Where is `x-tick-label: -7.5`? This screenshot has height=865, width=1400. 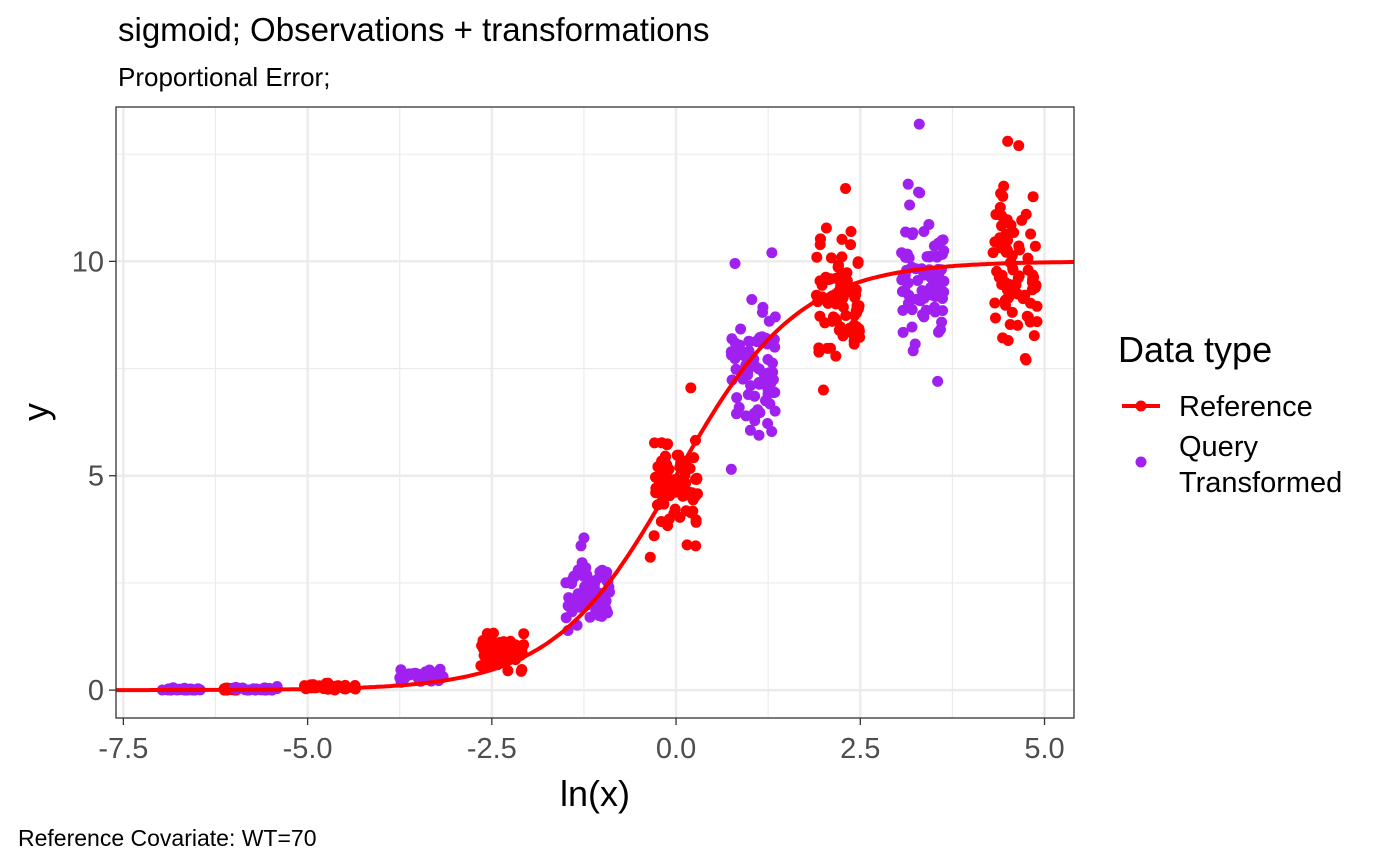 x-tick-label: -7.5 is located at coordinates (123, 749).